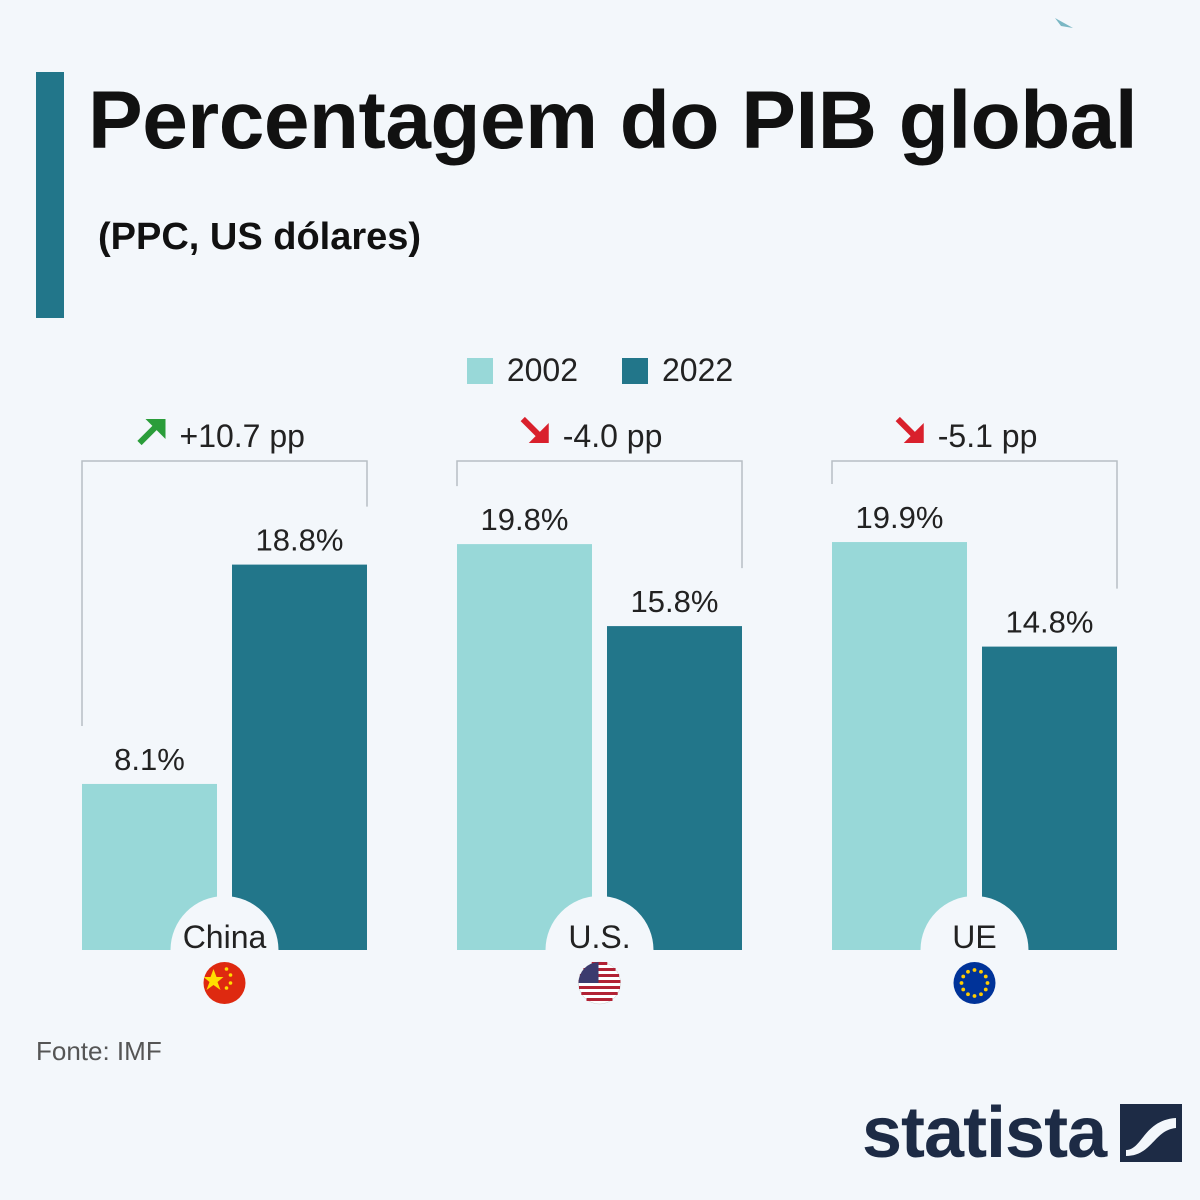 Image resolution: width=1200 pixels, height=1200 pixels. What do you see at coordinates (613, 120) in the screenshot?
I see `page-title: Percentagem do PIB global` at bounding box center [613, 120].